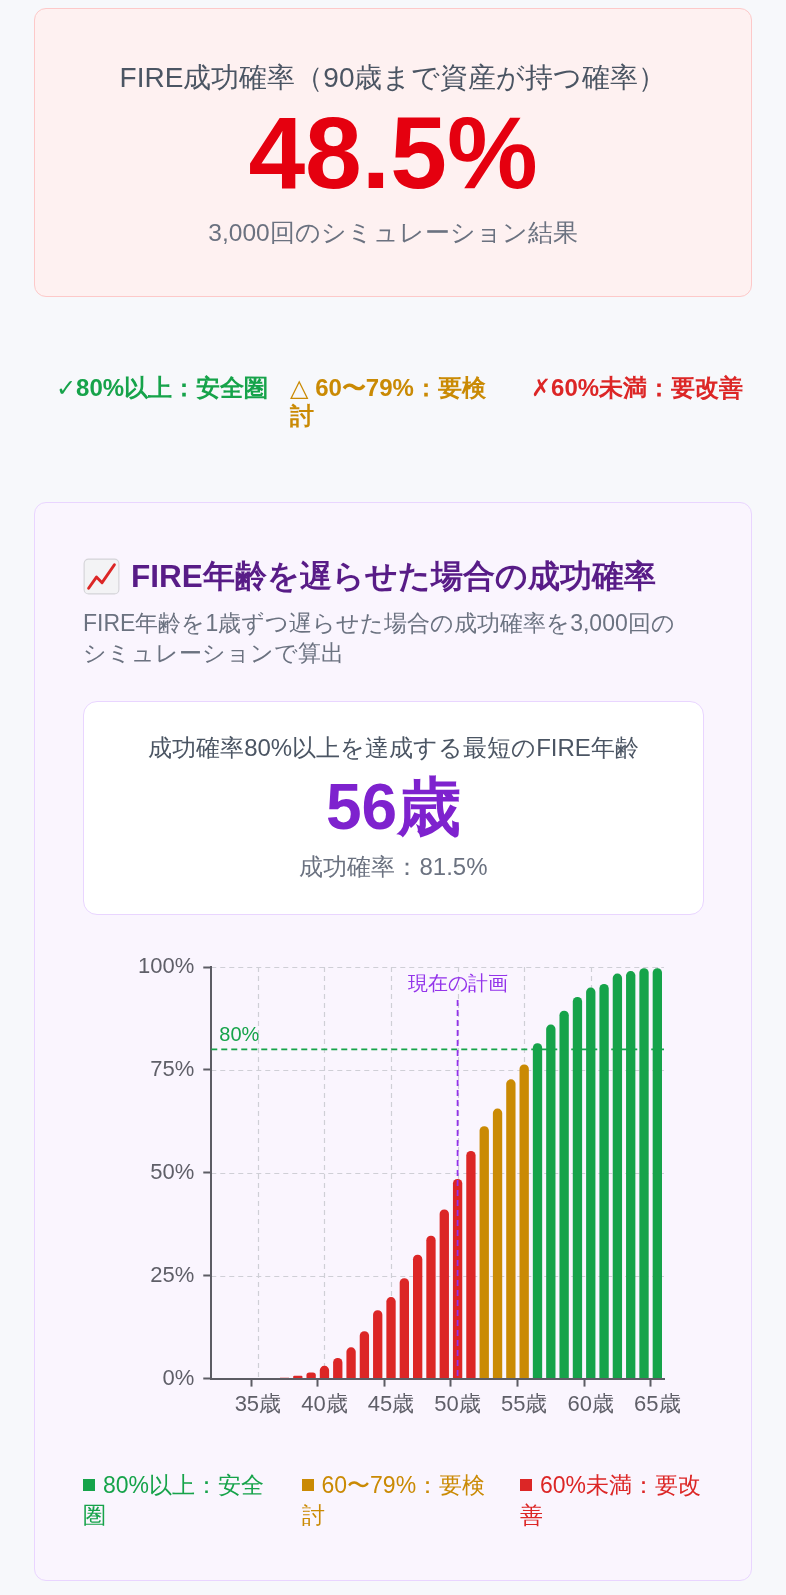  What do you see at coordinates (174, 1500) in the screenshot?
I see `legend-label: 80%以上：安全圏` at bounding box center [174, 1500].